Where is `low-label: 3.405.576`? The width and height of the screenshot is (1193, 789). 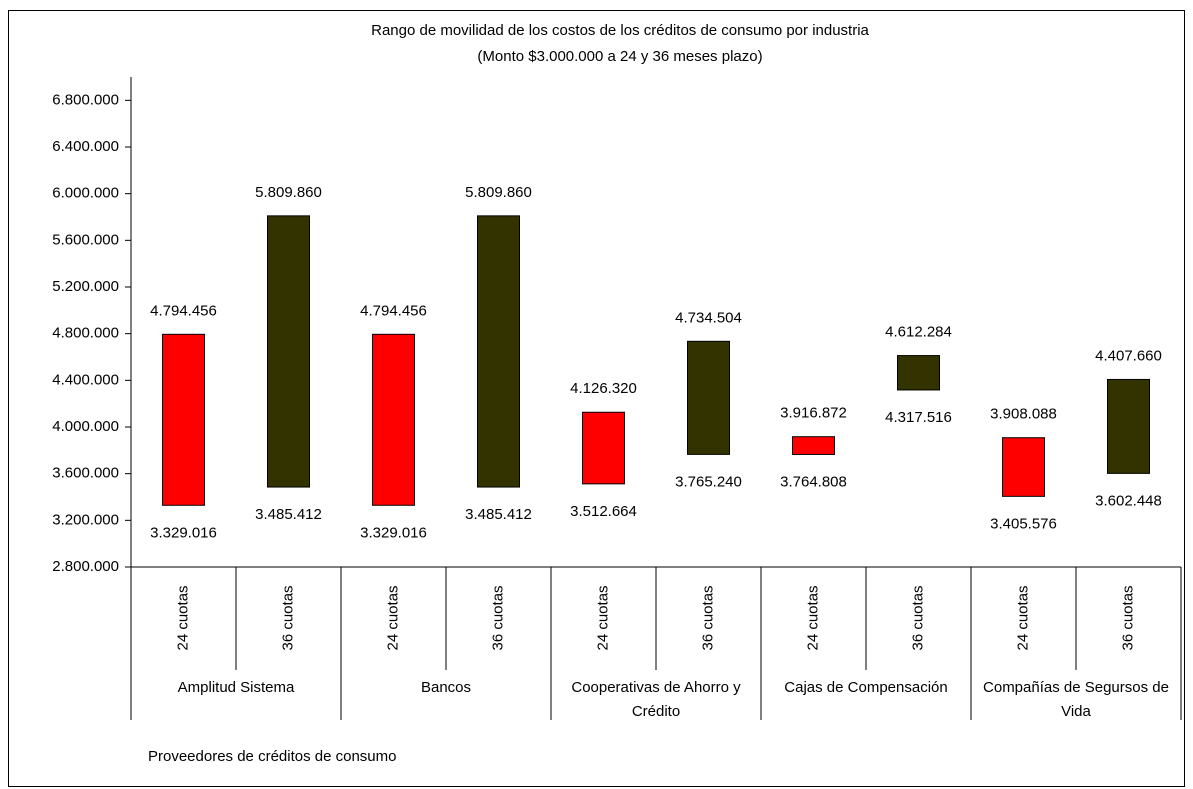 low-label: 3.405.576 is located at coordinates (1023, 523).